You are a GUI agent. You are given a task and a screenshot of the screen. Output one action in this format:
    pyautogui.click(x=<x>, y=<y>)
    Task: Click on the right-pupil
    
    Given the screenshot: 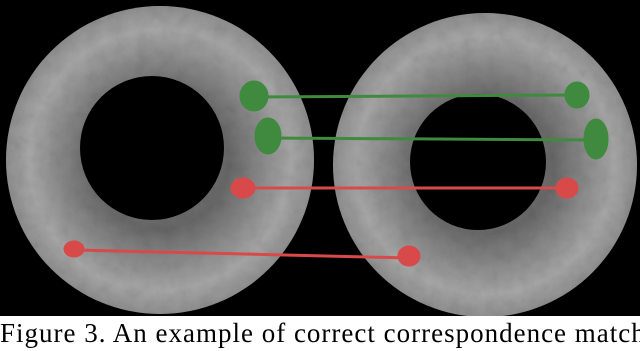 What is the action you would take?
    pyautogui.click(x=478, y=162)
    